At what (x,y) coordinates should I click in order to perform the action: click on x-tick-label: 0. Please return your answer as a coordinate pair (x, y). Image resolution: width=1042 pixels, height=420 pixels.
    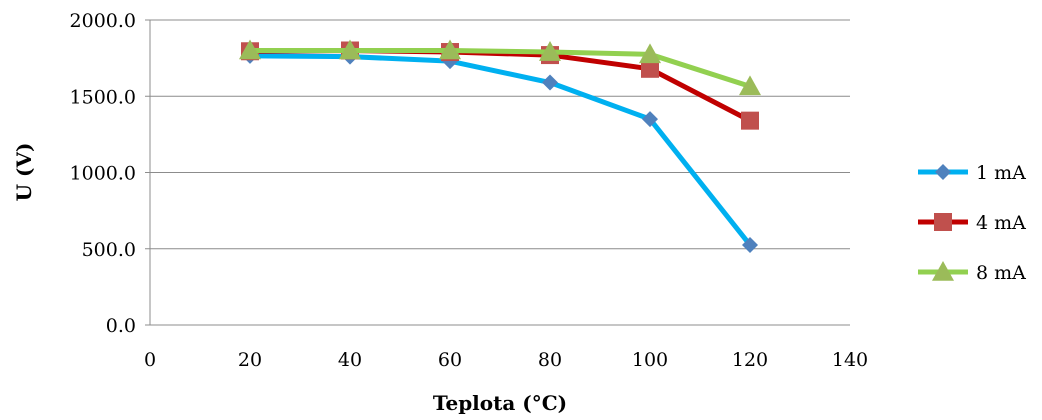
    Looking at the image, I should click on (150, 360).